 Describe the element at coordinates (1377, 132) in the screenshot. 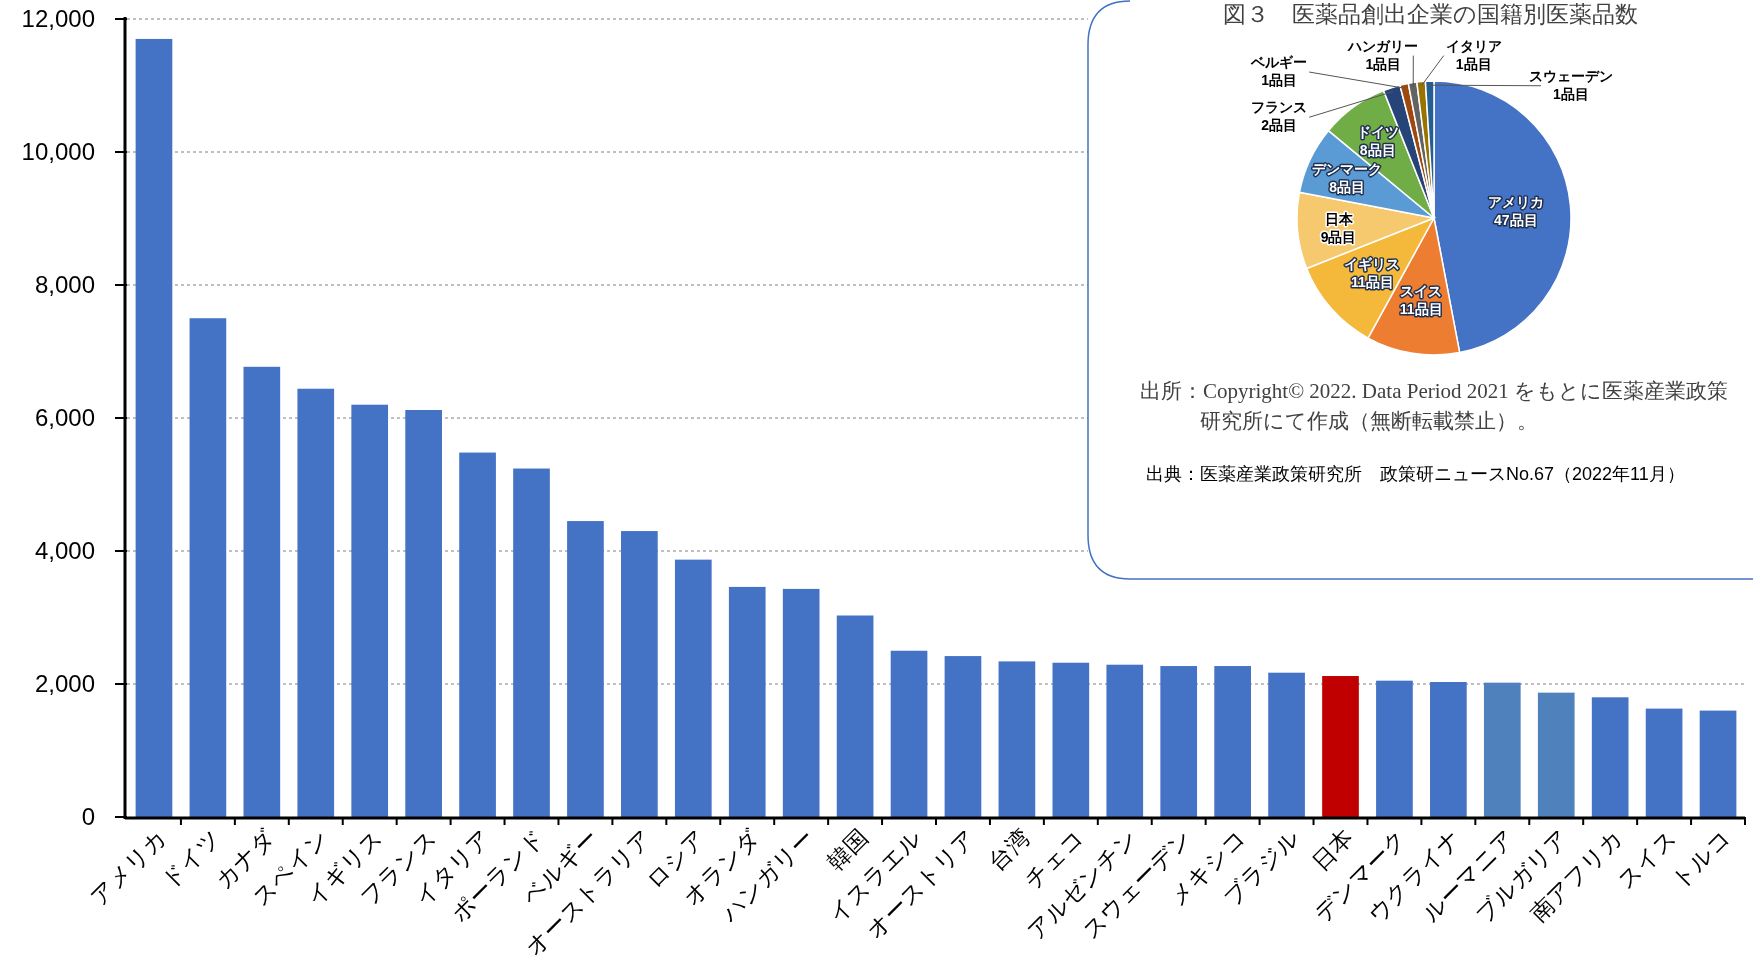

I see `slice-label: ドイツ` at that location.